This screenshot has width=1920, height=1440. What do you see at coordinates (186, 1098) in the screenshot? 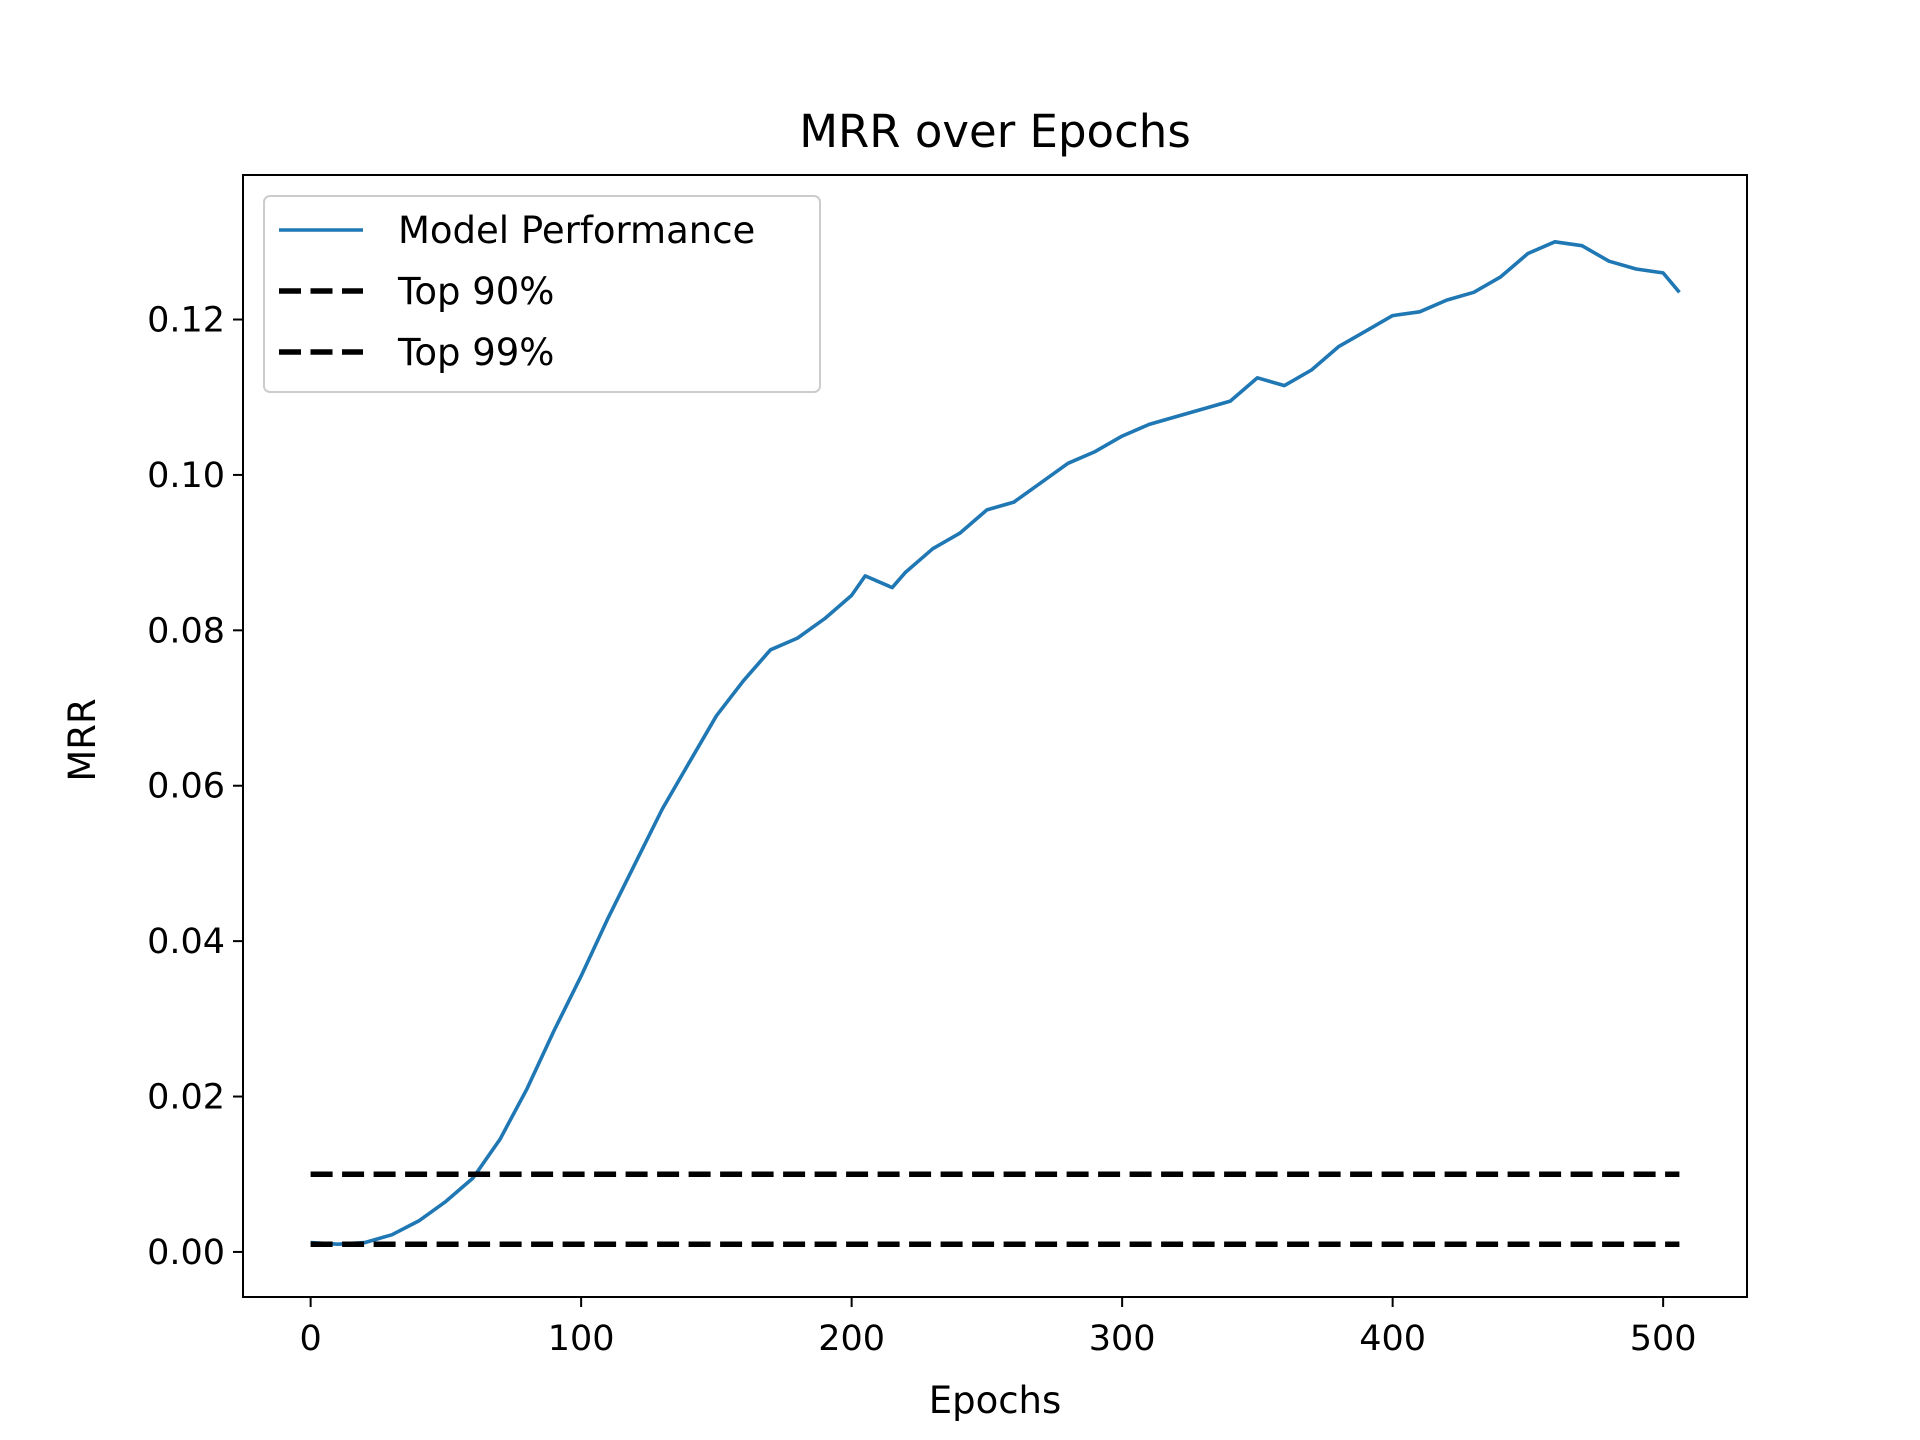
I see `y-tick-label: 0.02` at bounding box center [186, 1098].